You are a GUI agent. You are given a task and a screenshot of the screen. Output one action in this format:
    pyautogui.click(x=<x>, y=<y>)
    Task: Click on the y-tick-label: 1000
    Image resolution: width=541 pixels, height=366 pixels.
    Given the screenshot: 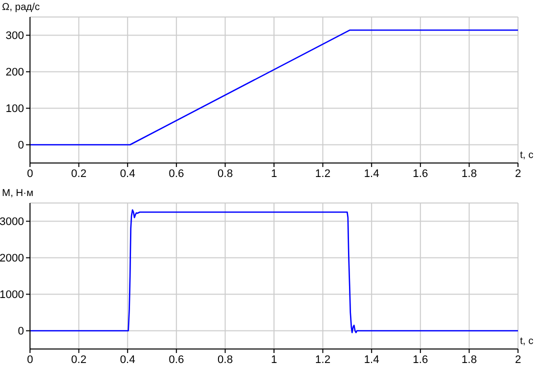 What is the action you would take?
    pyautogui.click(x=12, y=295)
    